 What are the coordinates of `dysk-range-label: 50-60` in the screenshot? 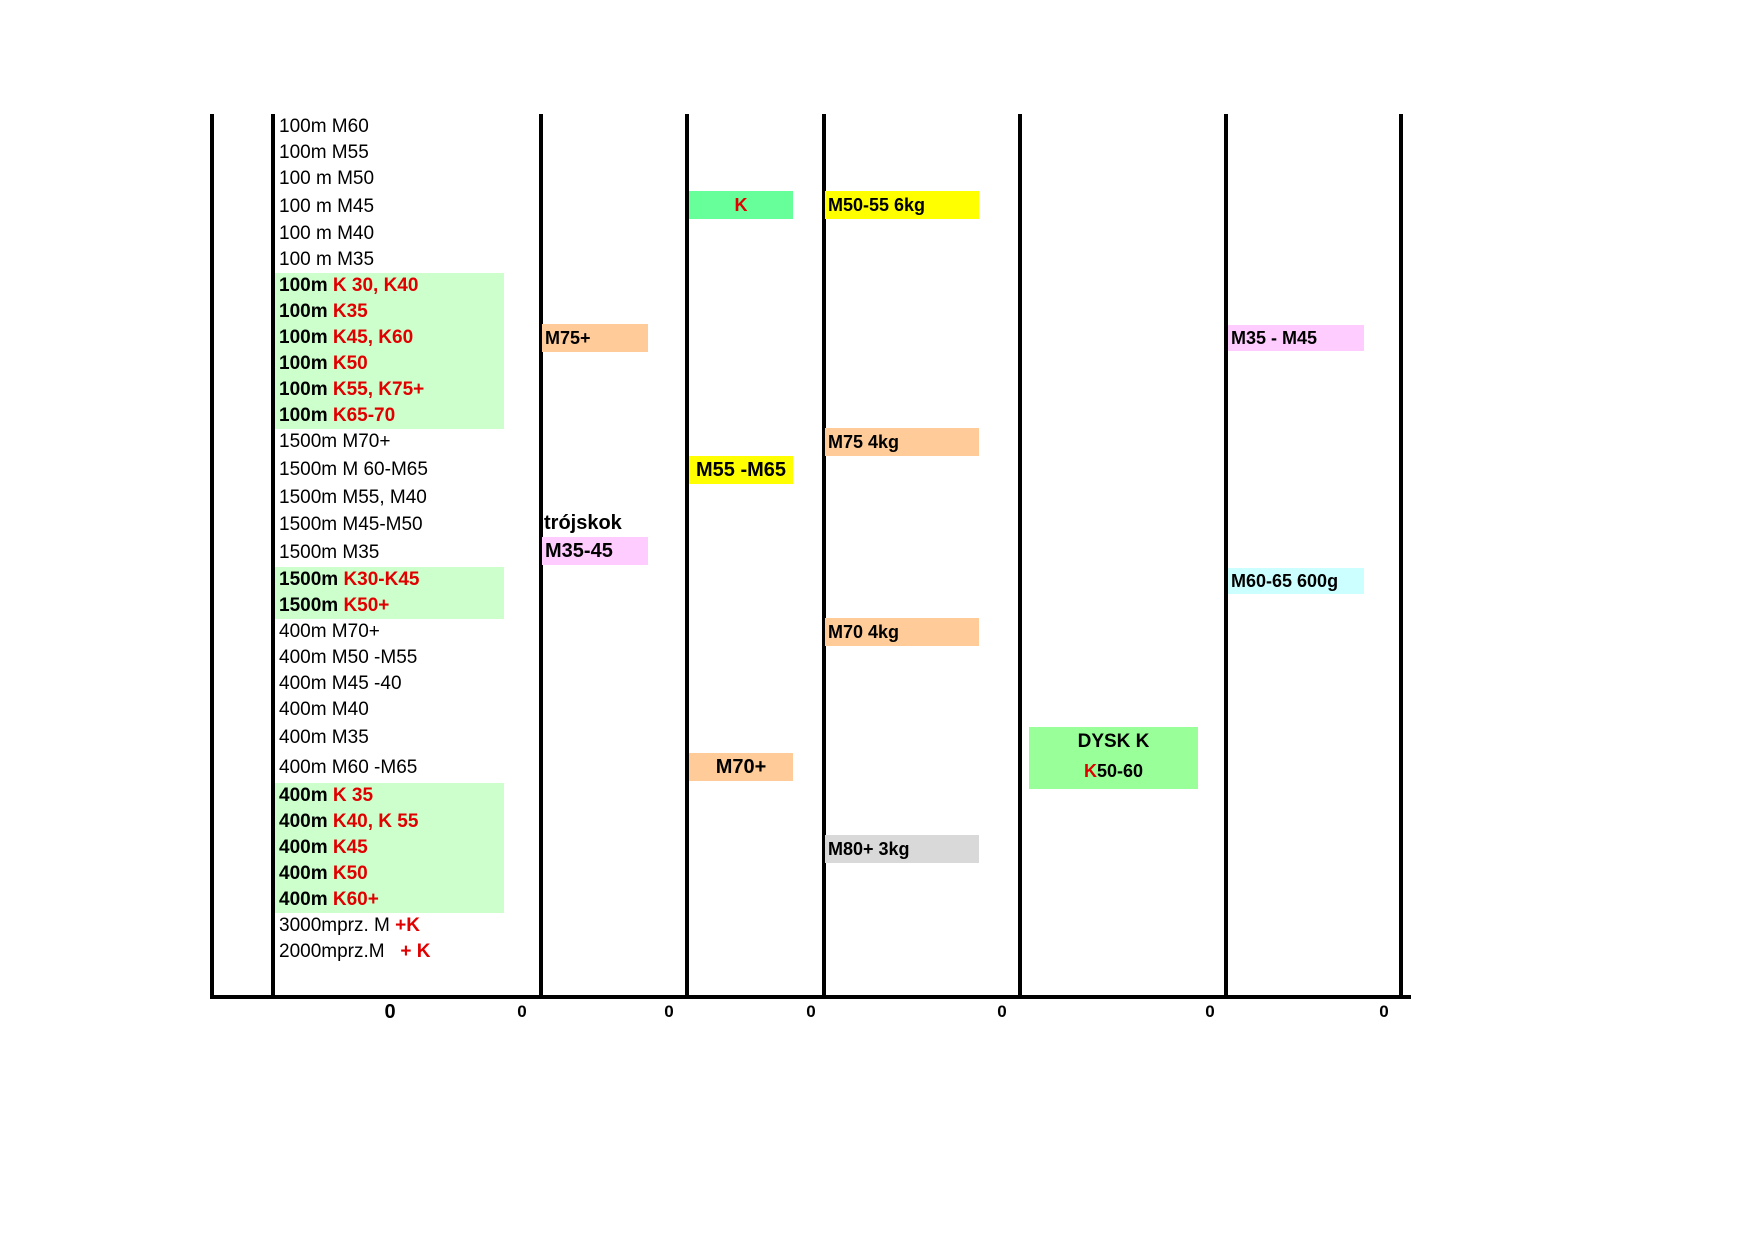 It's located at (1120, 771).